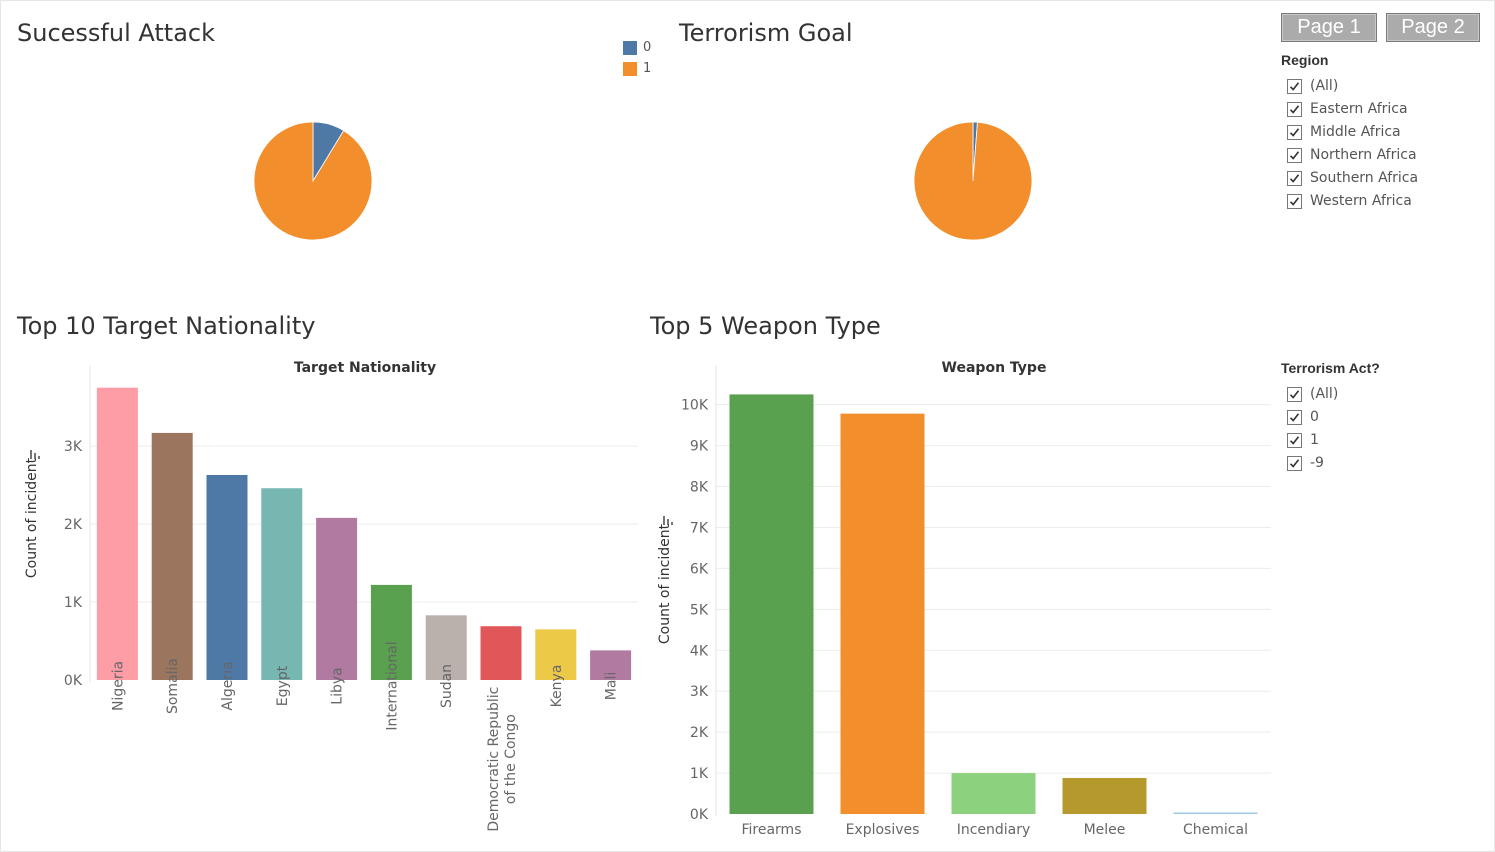  I want to click on x-tick-label: Explosives, so click(883, 830).